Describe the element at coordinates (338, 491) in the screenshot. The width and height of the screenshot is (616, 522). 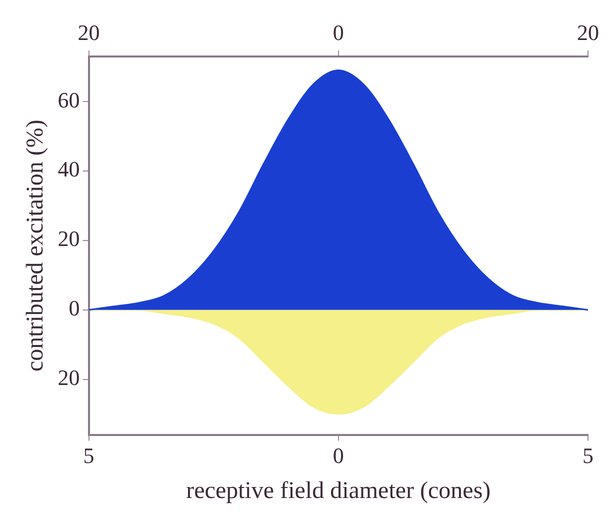
I see `x-axis-title: receptive field diameter (cones)` at that location.